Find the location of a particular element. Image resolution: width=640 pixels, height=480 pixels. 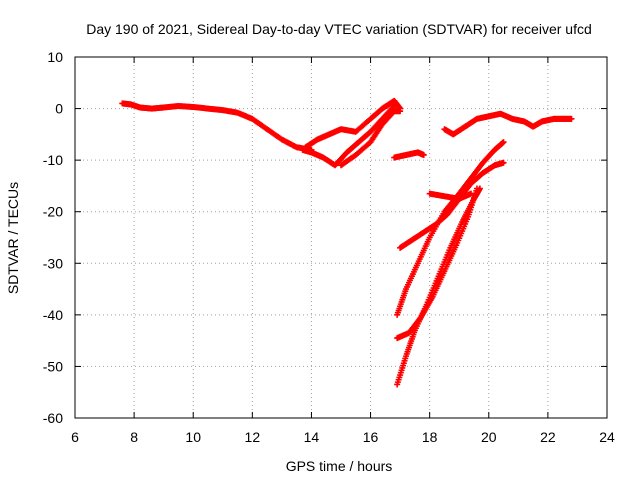

y-tick-label: -30 is located at coordinates (53, 263).